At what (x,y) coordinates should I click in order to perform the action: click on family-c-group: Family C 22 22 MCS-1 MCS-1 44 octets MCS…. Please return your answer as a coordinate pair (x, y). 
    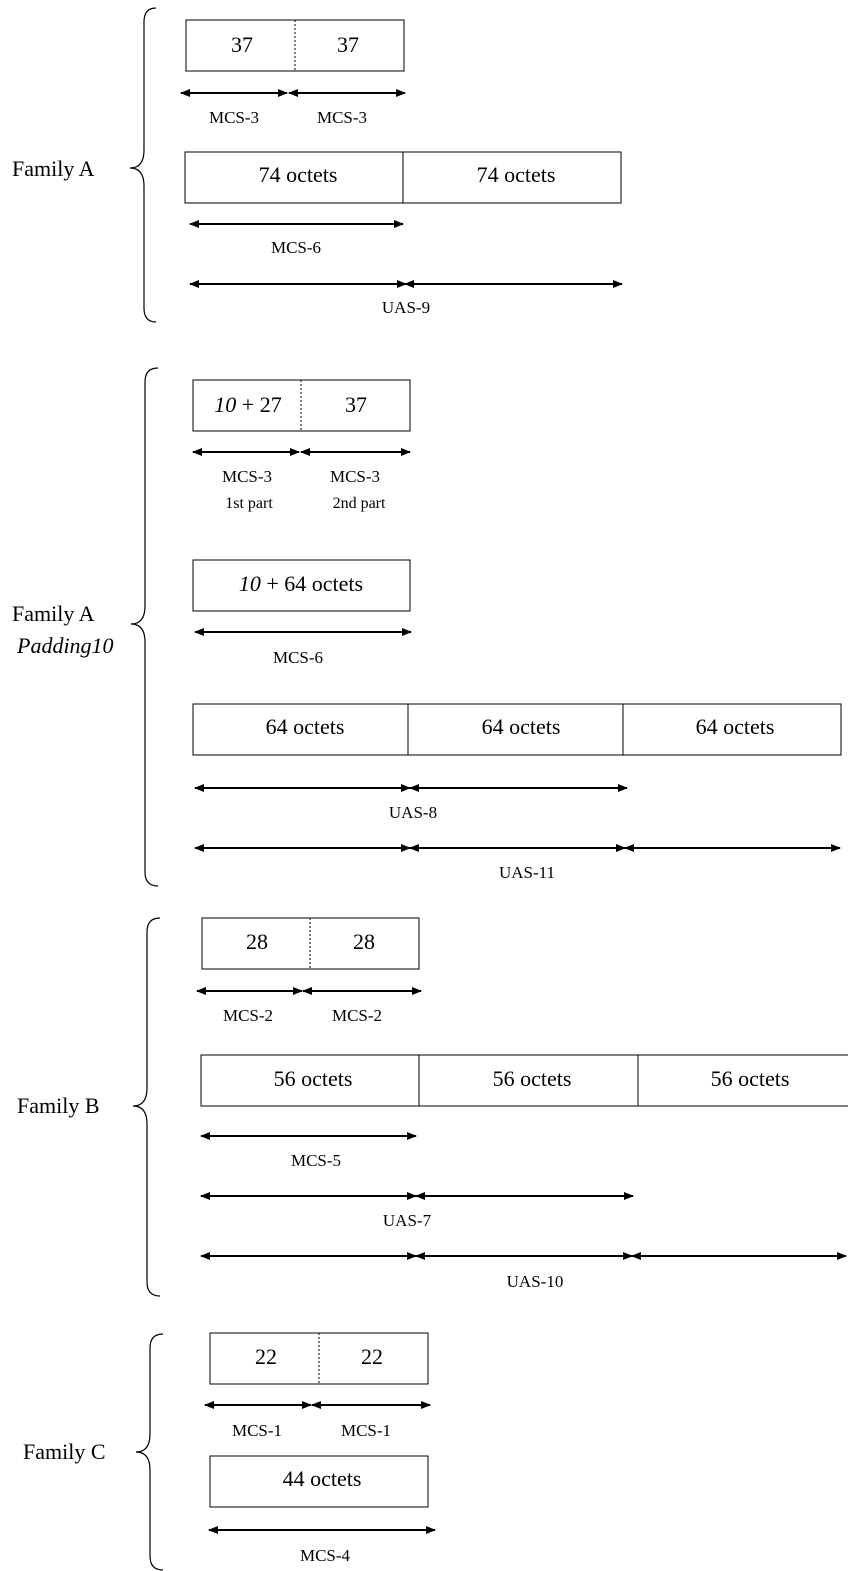
    Looking at the image, I should click on (229, 1451).